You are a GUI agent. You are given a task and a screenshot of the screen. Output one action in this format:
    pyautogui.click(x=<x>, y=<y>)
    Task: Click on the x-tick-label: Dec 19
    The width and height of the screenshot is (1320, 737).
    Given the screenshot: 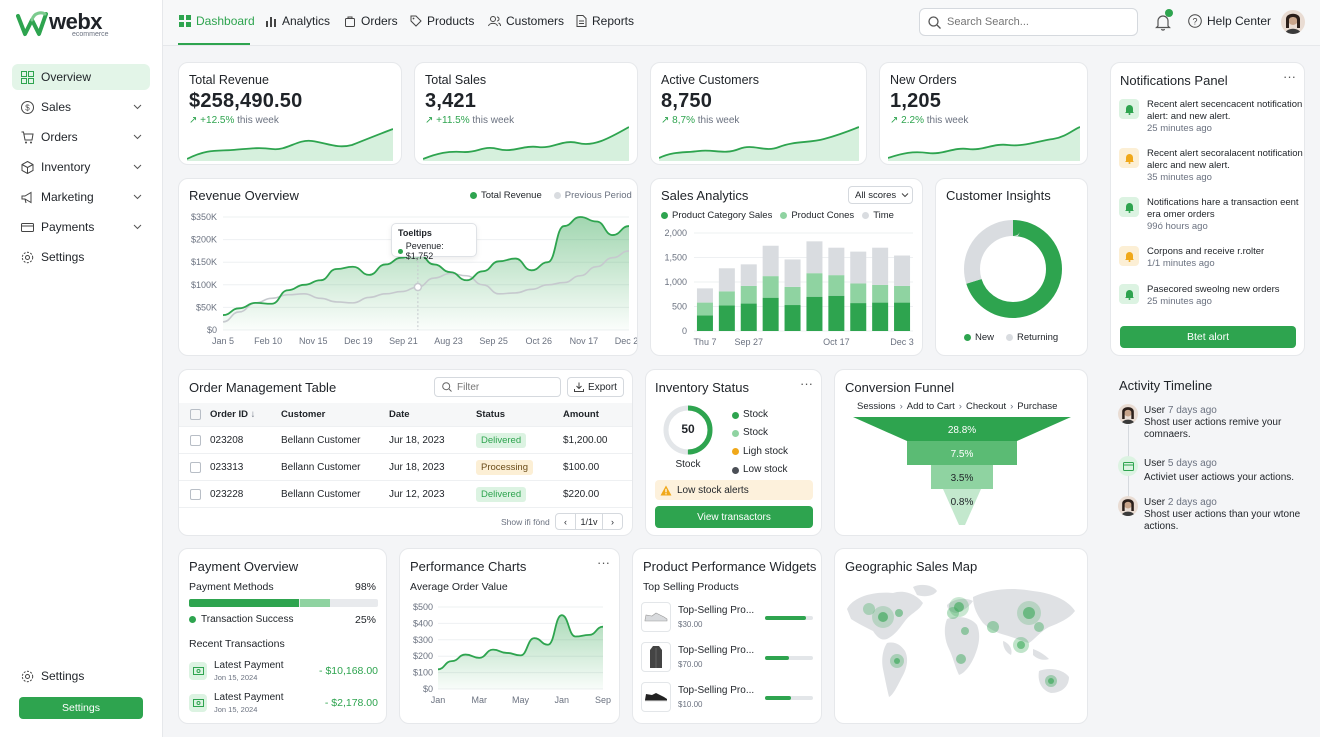 What is the action you would take?
    pyautogui.click(x=358, y=341)
    